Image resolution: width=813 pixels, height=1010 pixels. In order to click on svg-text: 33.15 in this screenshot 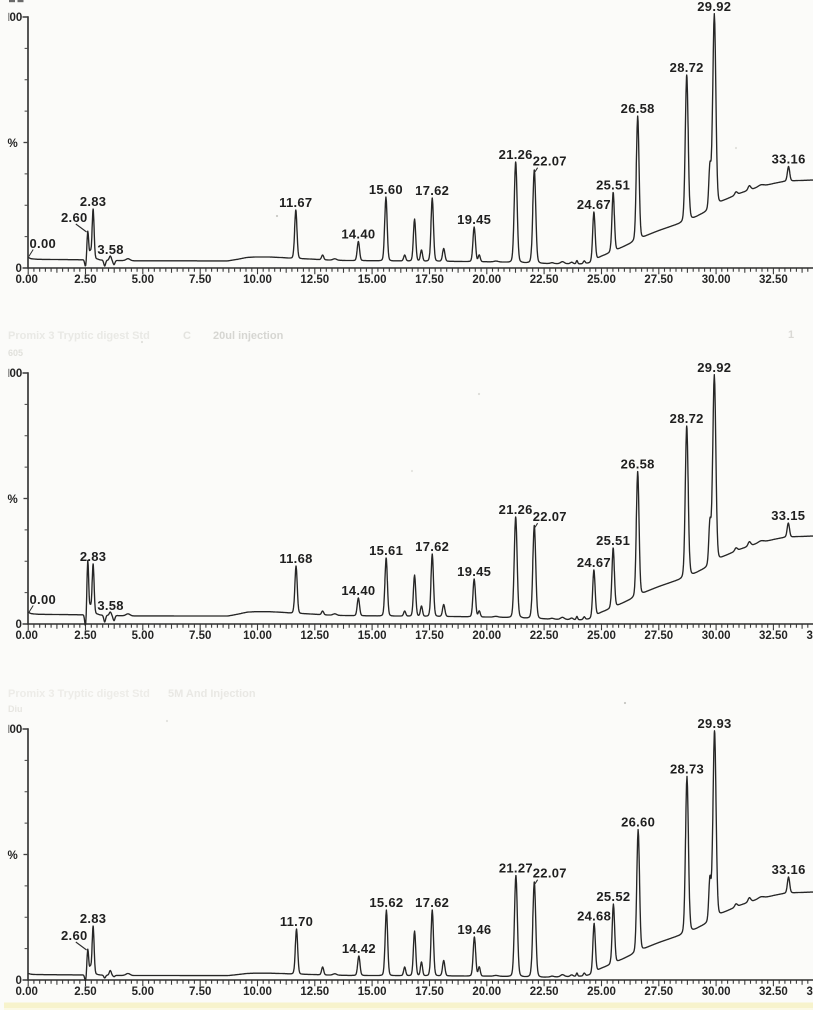, I will do `click(788, 515)`.